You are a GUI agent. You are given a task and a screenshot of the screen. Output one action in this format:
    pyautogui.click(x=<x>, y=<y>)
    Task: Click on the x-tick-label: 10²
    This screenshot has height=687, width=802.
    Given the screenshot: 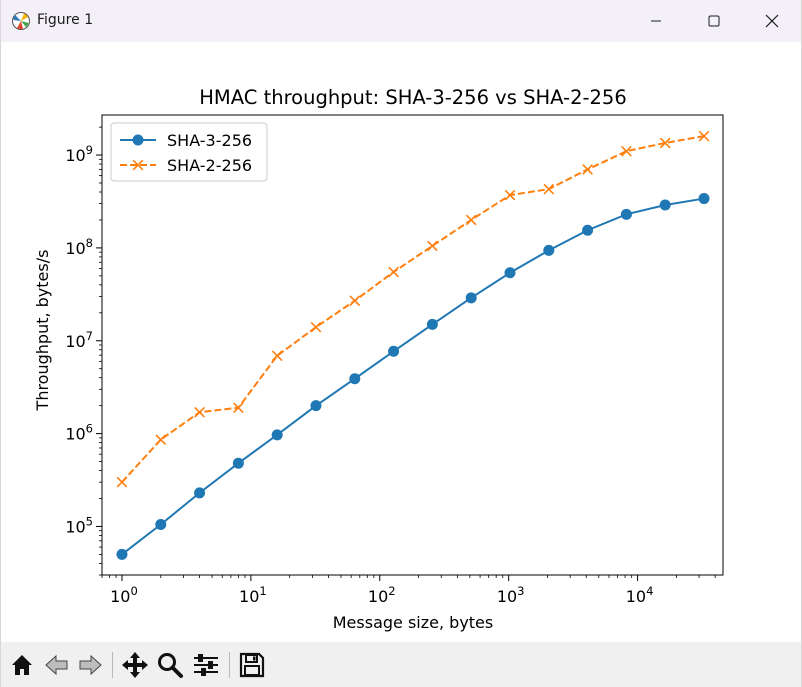 What is the action you would take?
    pyautogui.click(x=382, y=595)
    